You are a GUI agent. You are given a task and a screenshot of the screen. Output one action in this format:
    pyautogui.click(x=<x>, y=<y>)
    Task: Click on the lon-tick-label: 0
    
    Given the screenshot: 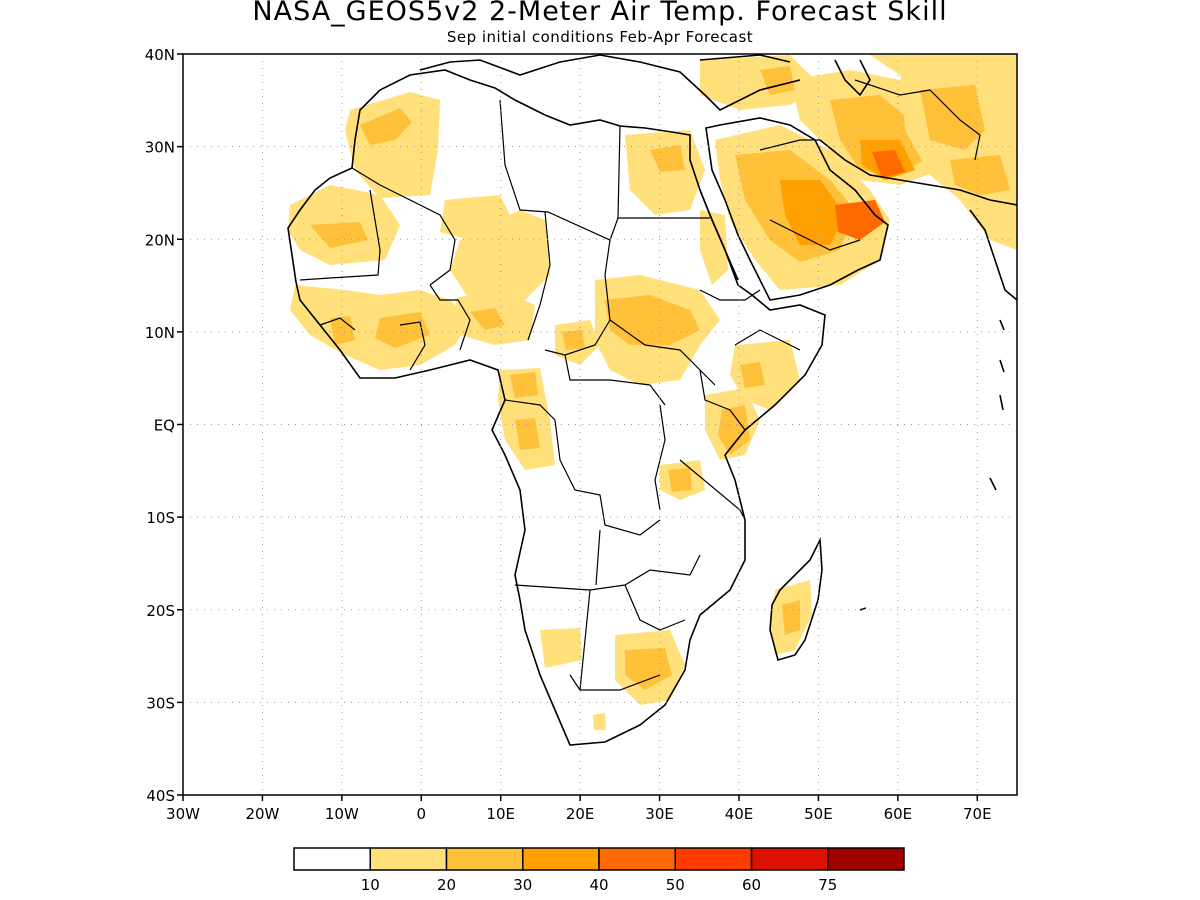 What is the action you would take?
    pyautogui.click(x=422, y=814)
    